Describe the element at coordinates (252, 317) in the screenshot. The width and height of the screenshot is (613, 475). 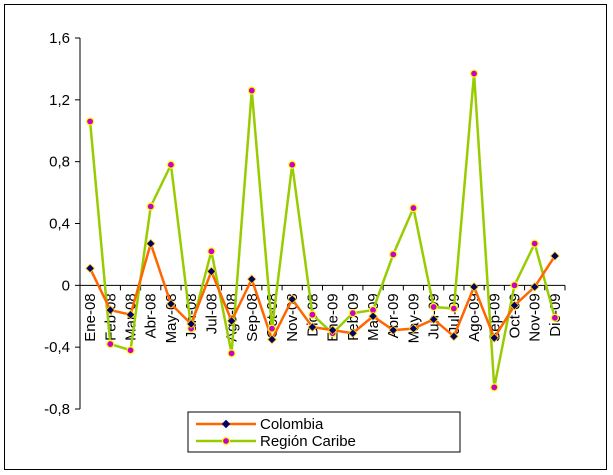
I see `x-category-label: Sep-08` at that location.